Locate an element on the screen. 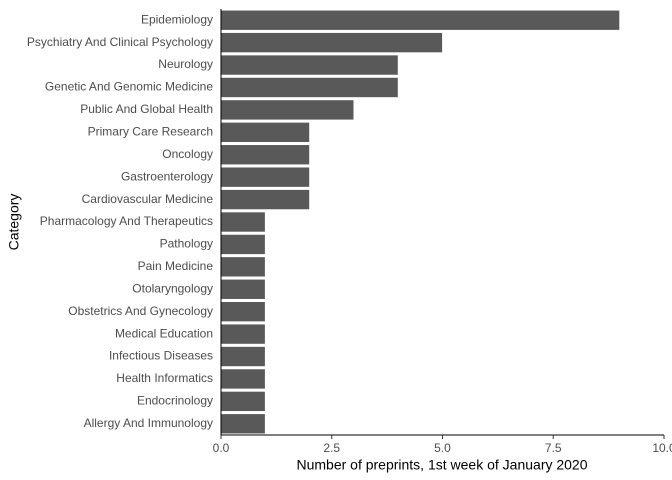  y-tick-label: Neurology is located at coordinates (185, 64).